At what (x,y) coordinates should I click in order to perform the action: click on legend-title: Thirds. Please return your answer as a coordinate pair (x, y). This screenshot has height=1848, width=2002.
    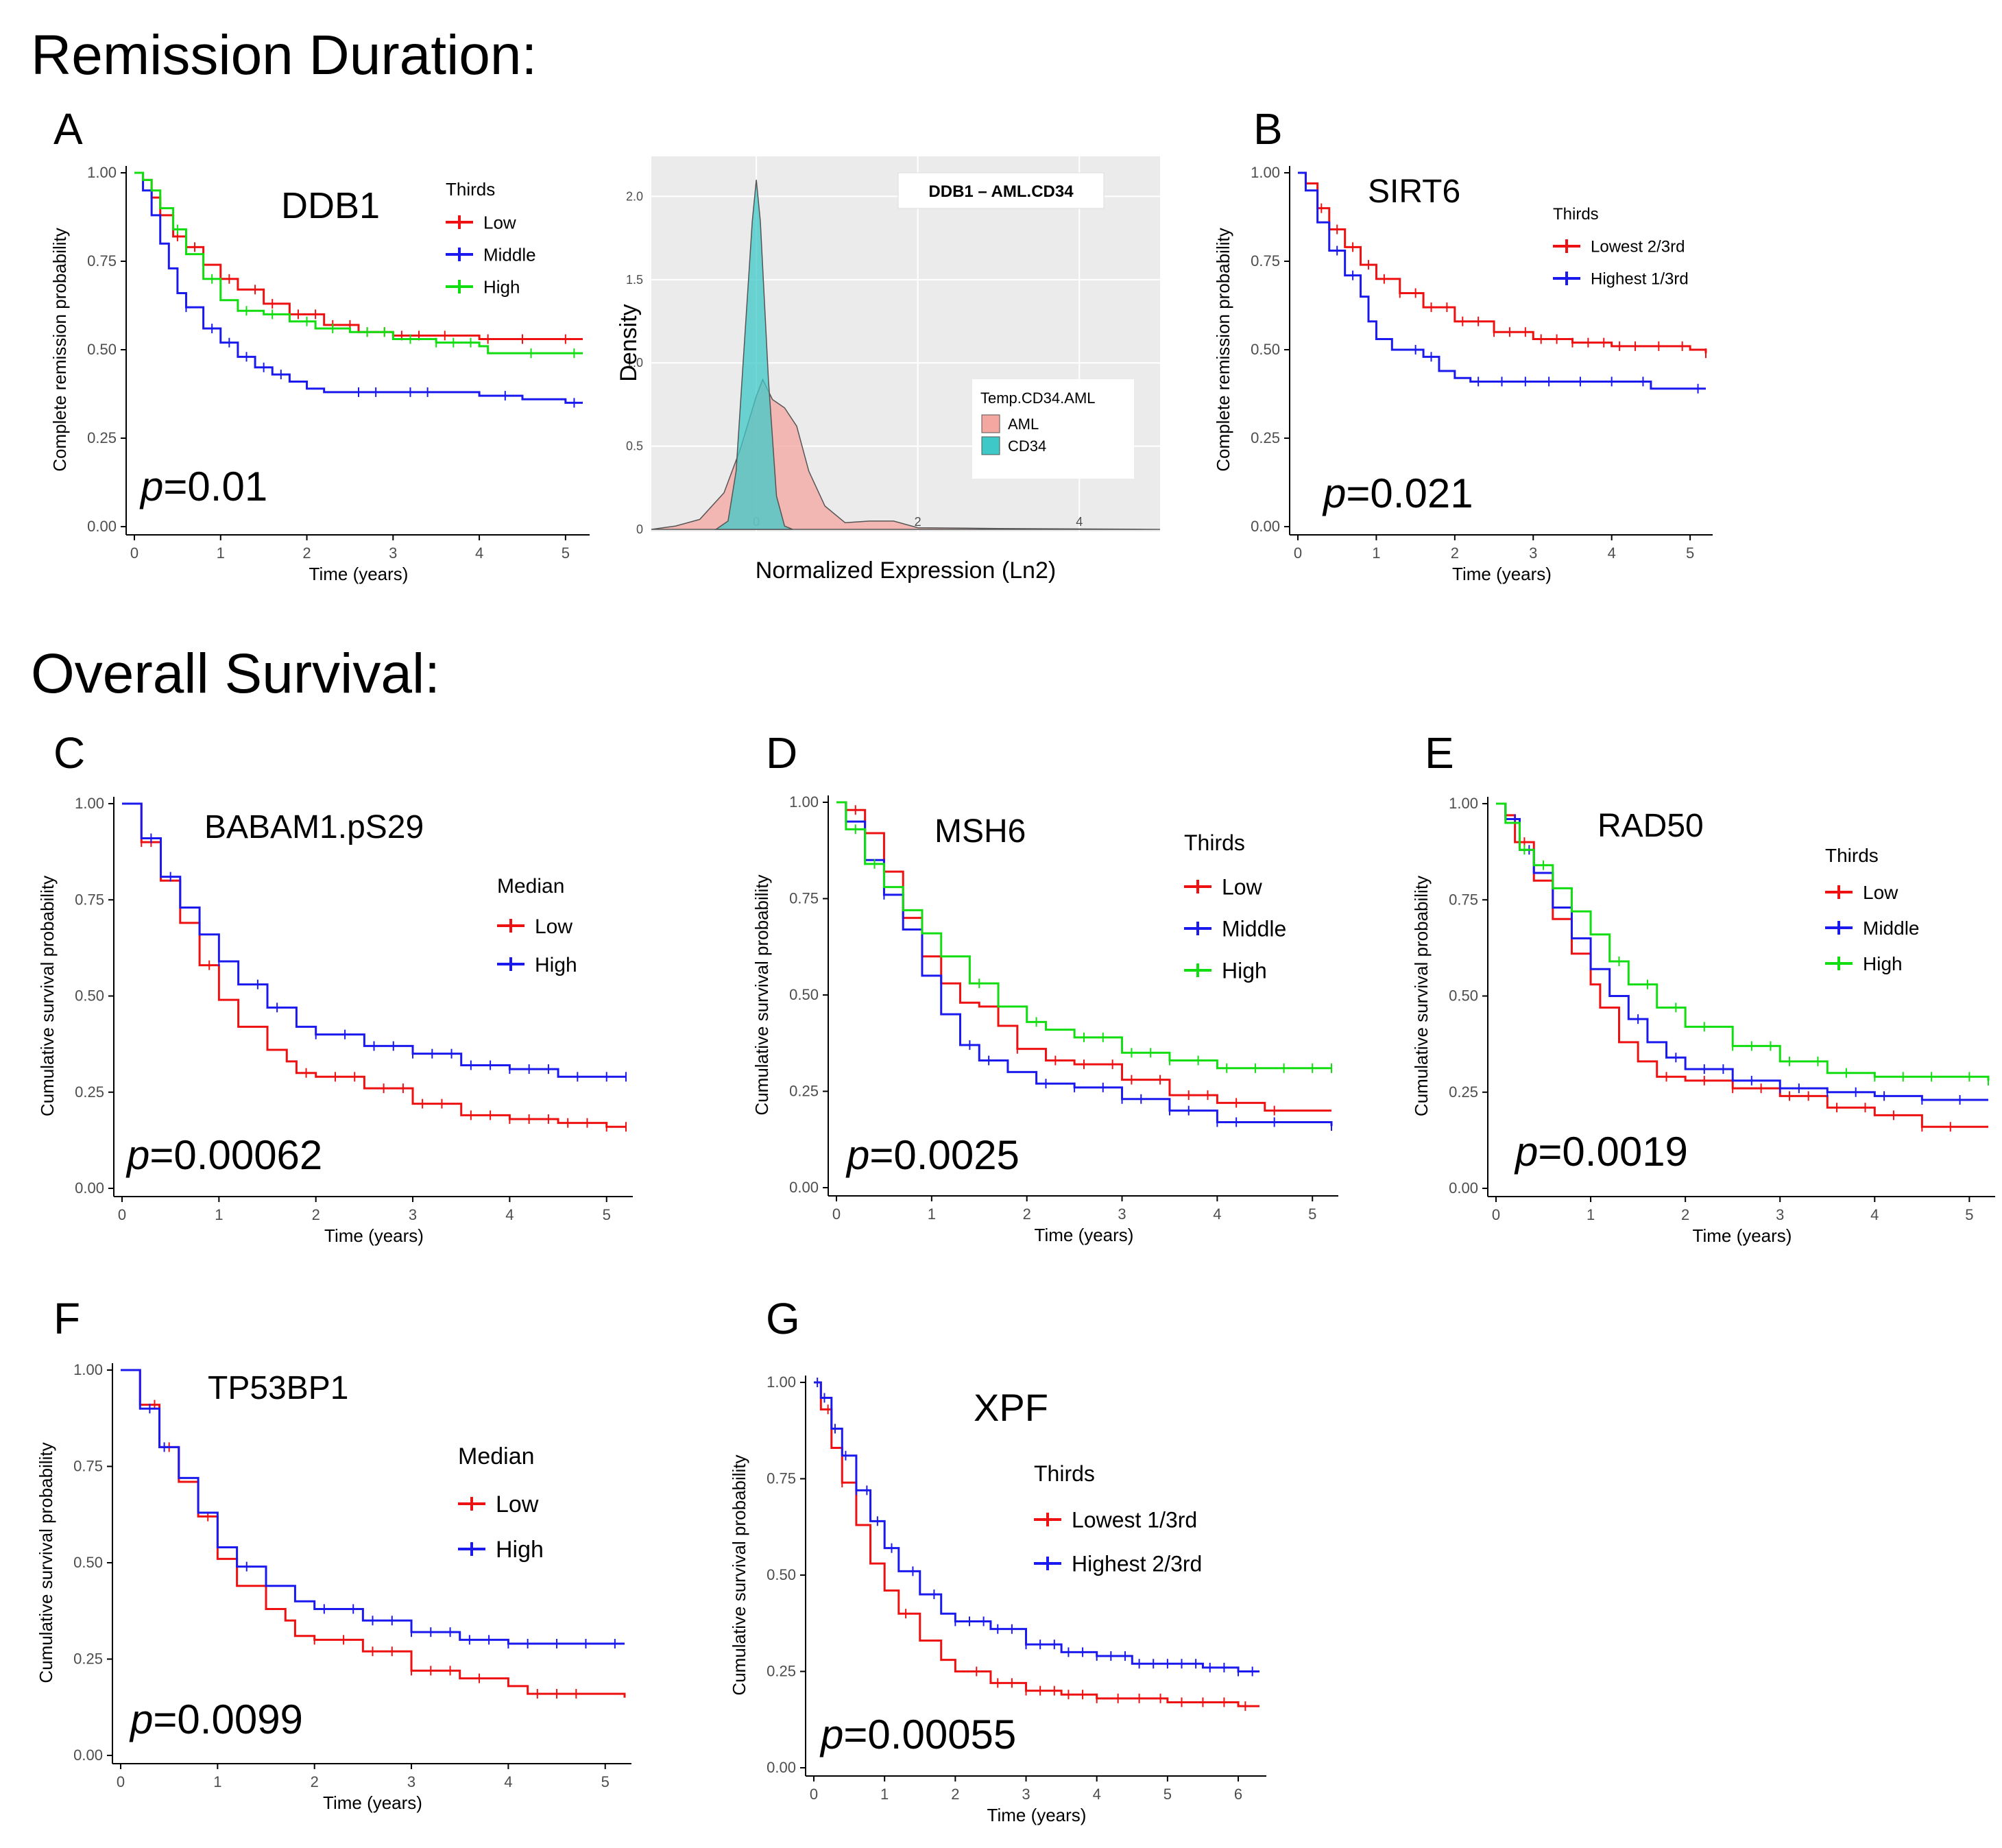
    Looking at the image, I should click on (1852, 855).